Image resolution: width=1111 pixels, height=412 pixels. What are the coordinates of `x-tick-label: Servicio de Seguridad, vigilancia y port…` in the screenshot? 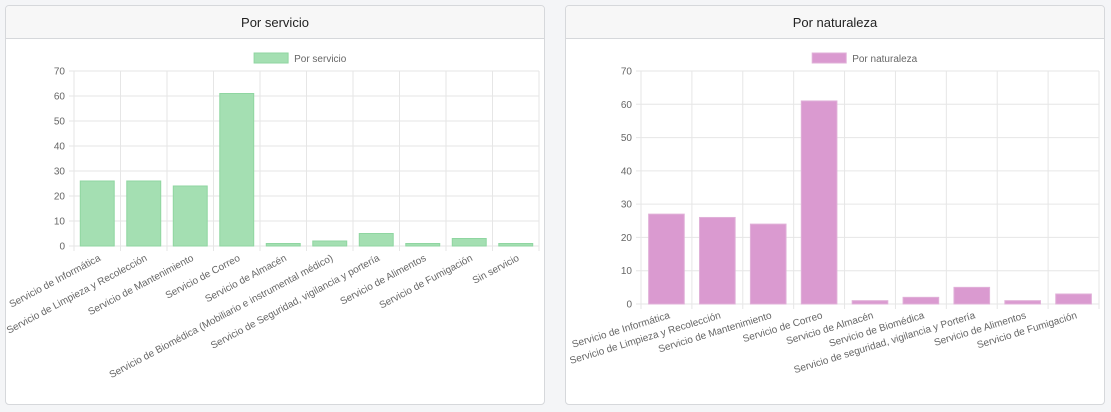 It's located at (295, 302).